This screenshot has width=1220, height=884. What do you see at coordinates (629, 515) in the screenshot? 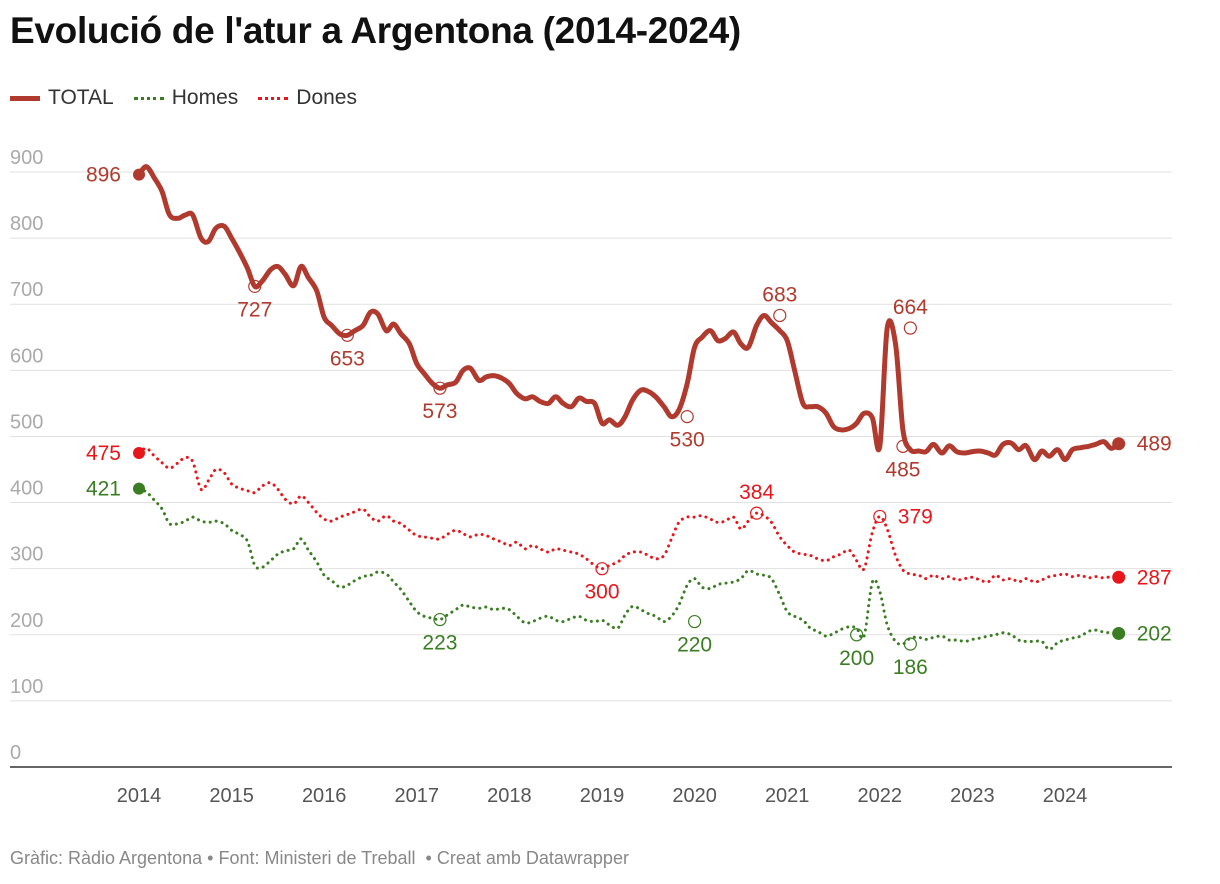
I see `series-line-dones` at bounding box center [629, 515].